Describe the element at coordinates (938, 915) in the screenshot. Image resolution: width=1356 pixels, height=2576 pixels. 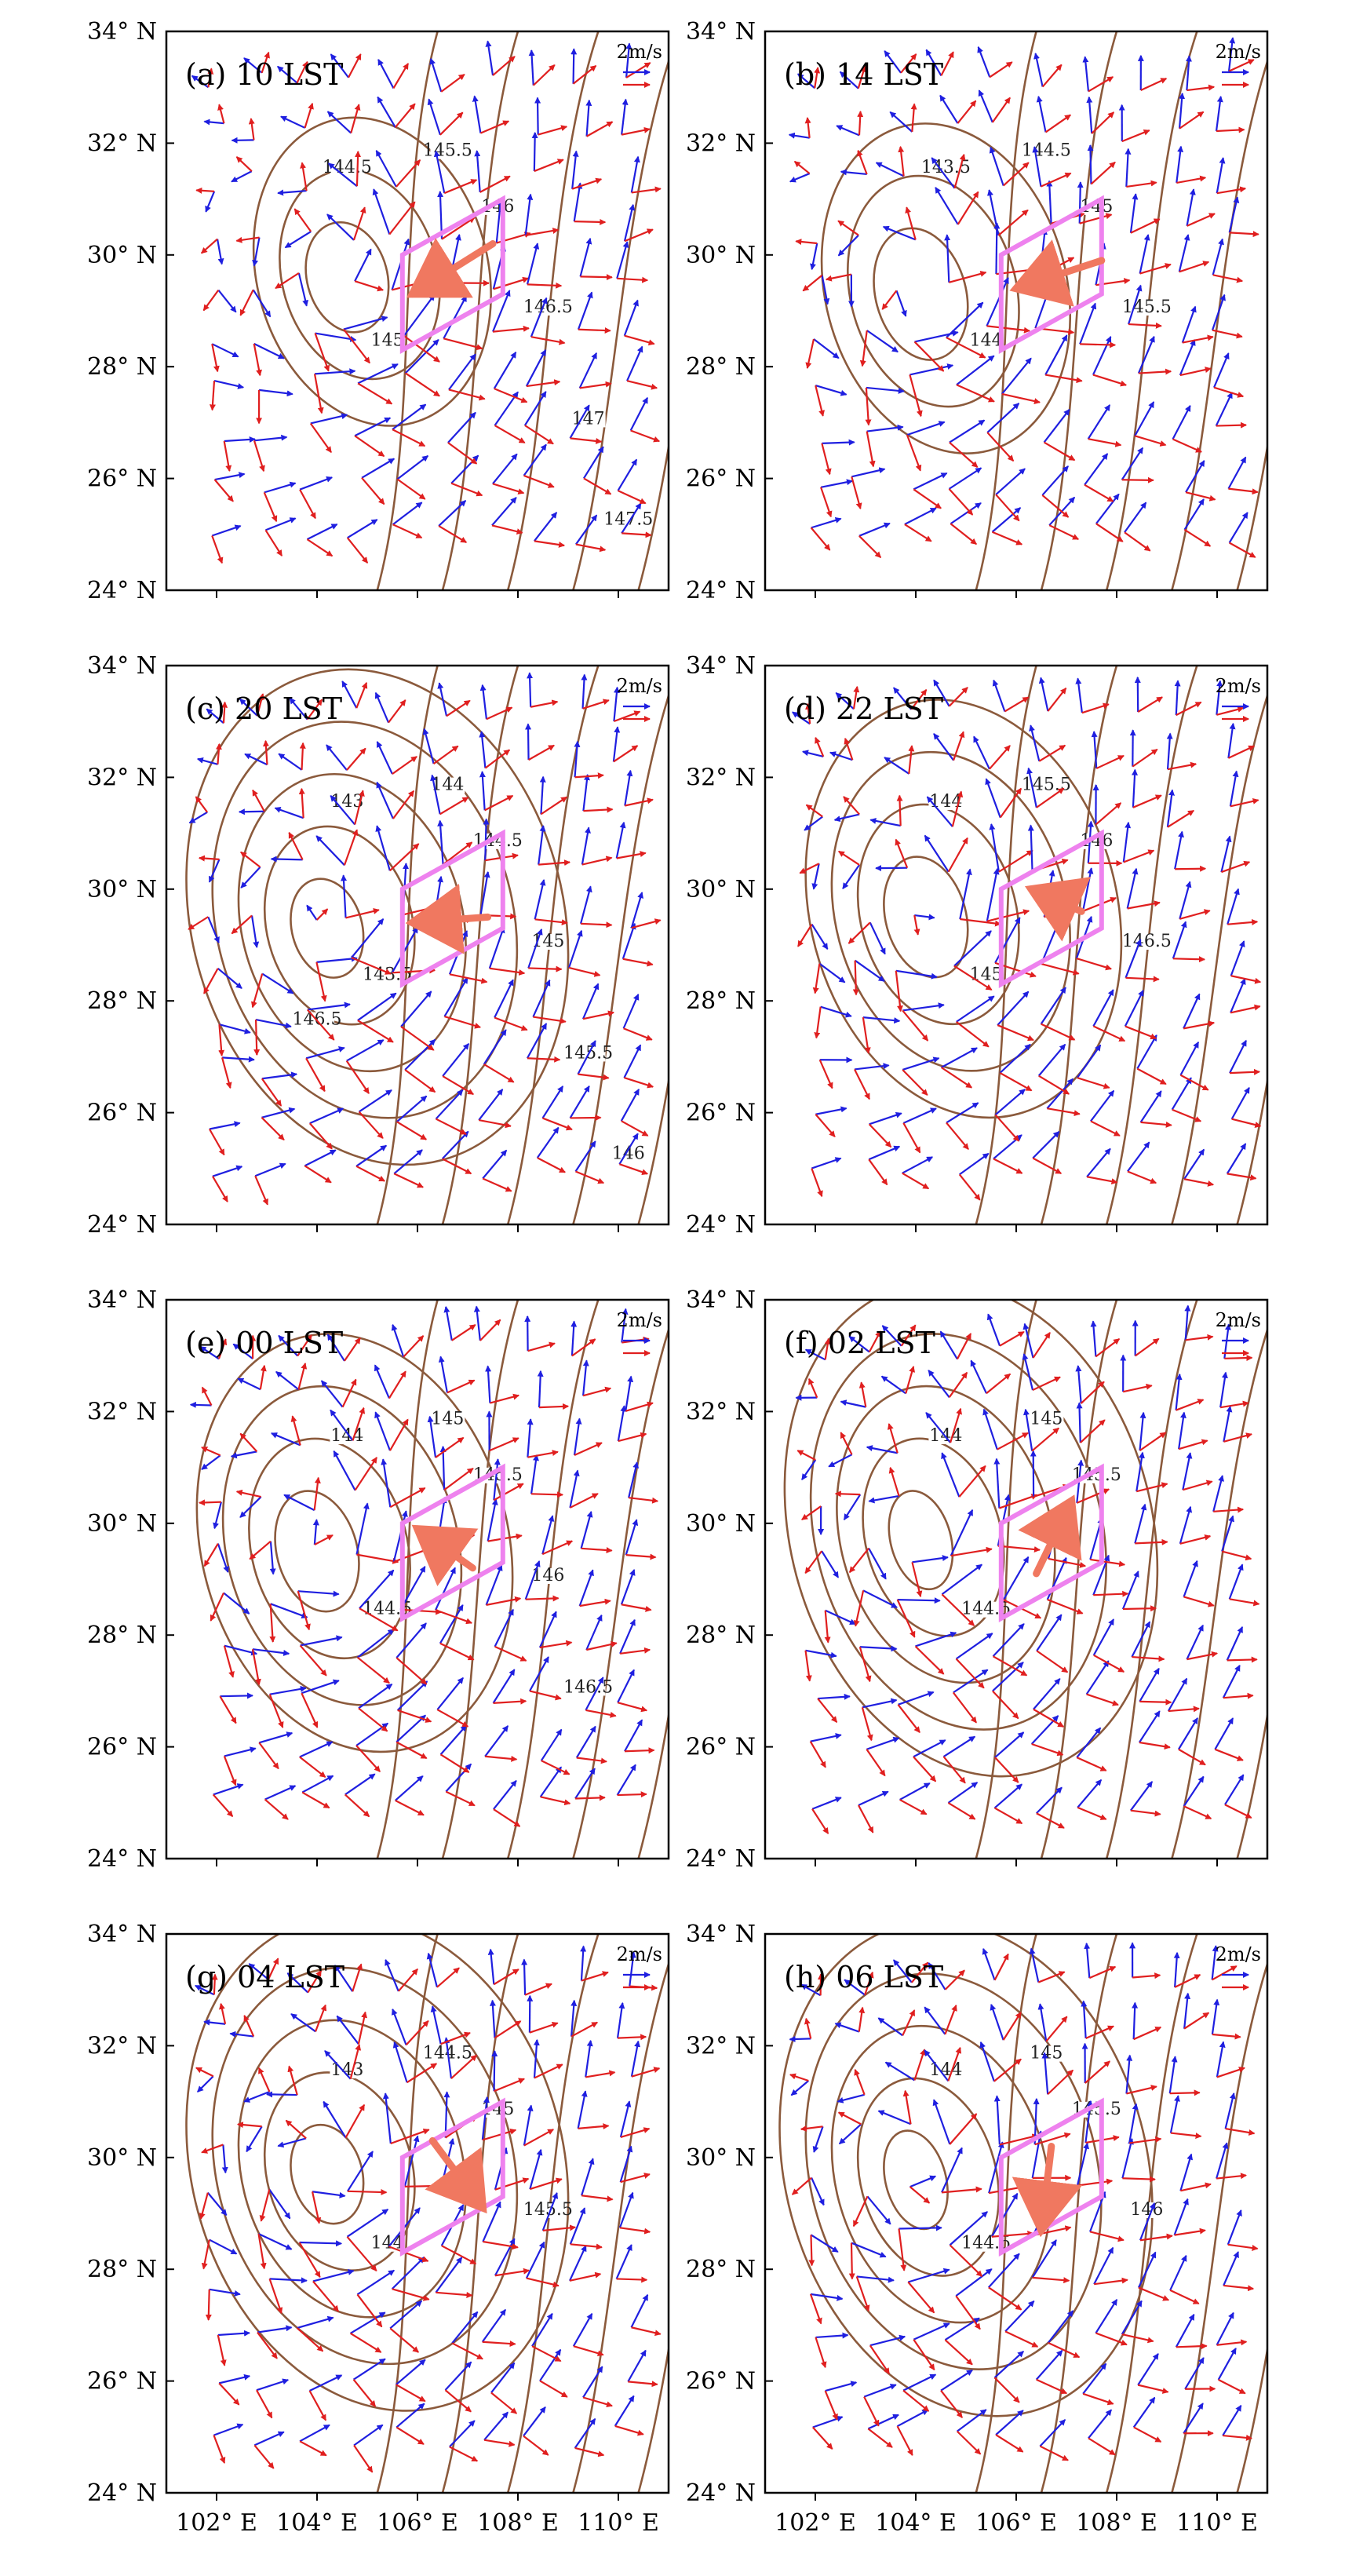
I see `contour-ring` at that location.